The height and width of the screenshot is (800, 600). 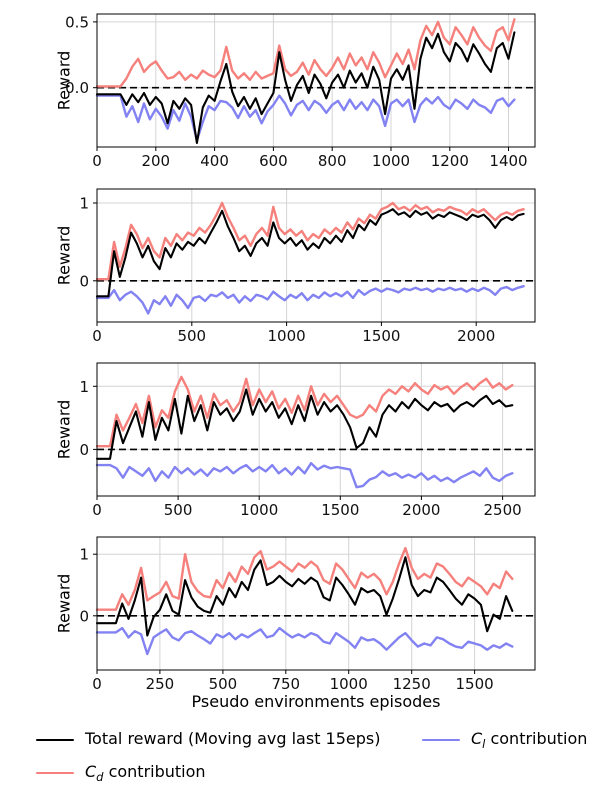 What do you see at coordinates (285, 684) in the screenshot?
I see `svg-text: 750` at bounding box center [285, 684].